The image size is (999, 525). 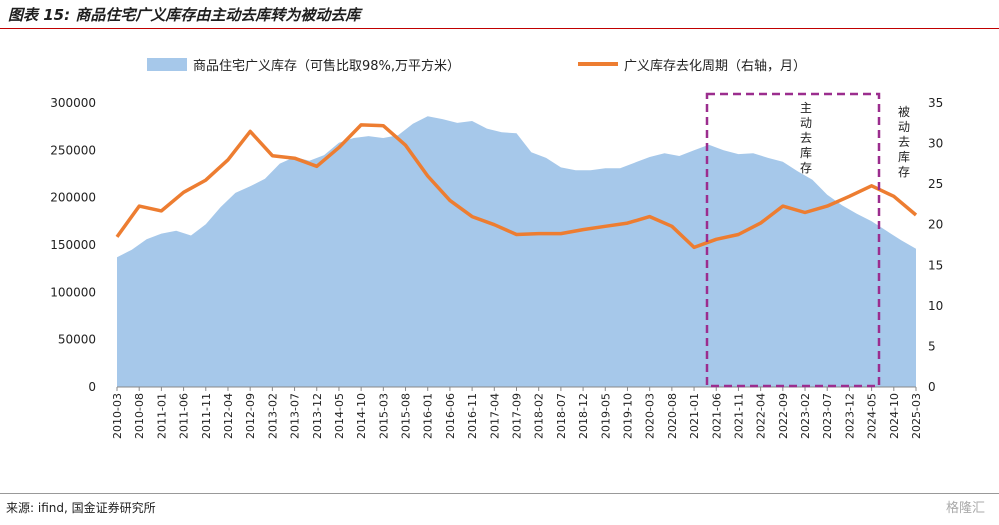 What do you see at coordinates (793, 240) in the screenshot?
I see `active-destocking-box` at bounding box center [793, 240].